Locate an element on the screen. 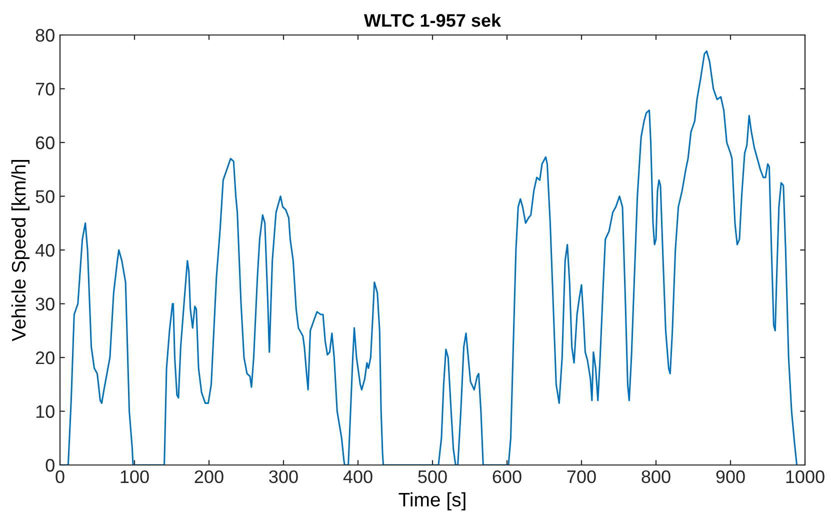 This screenshot has width=831, height=525. y-tick-label: 70 is located at coordinates (45, 89).